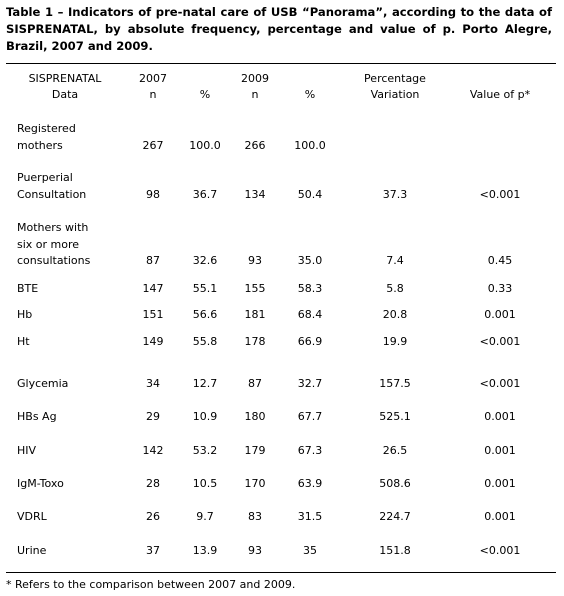  I want to click on row-label: VDRL, so click(32, 516).